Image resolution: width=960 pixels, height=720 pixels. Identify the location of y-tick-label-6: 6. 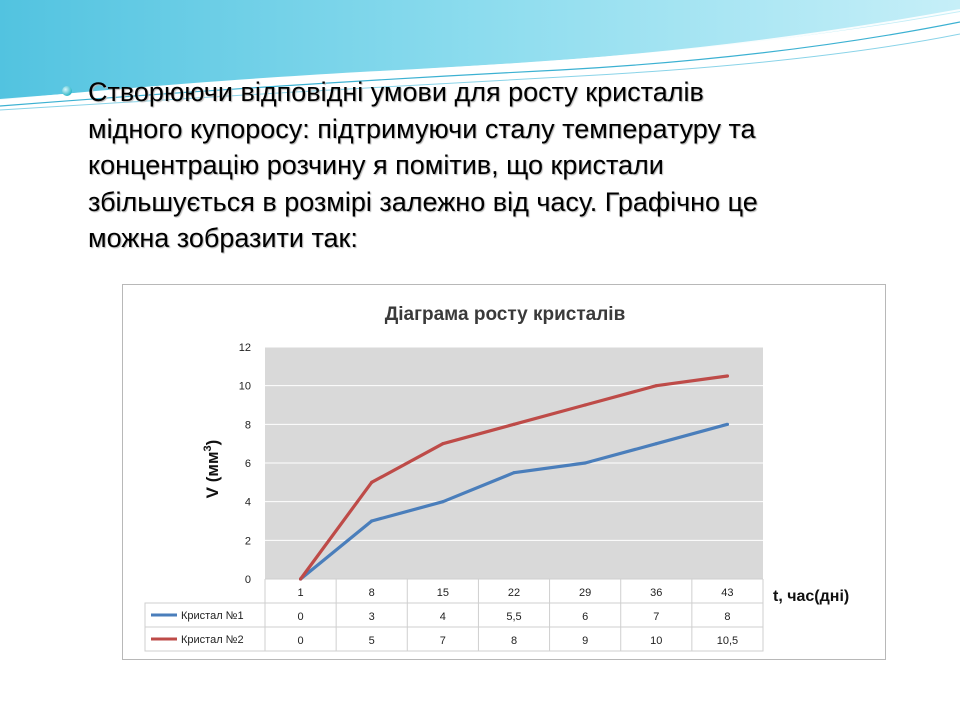
(248, 464).